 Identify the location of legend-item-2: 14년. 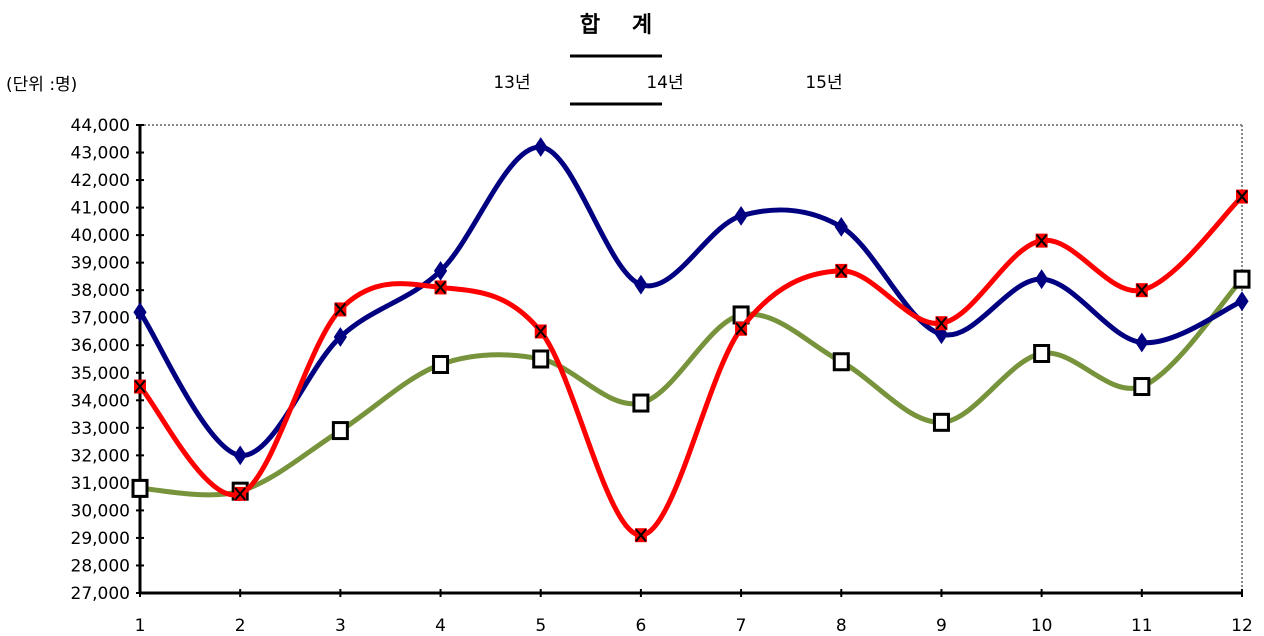
(664, 83).